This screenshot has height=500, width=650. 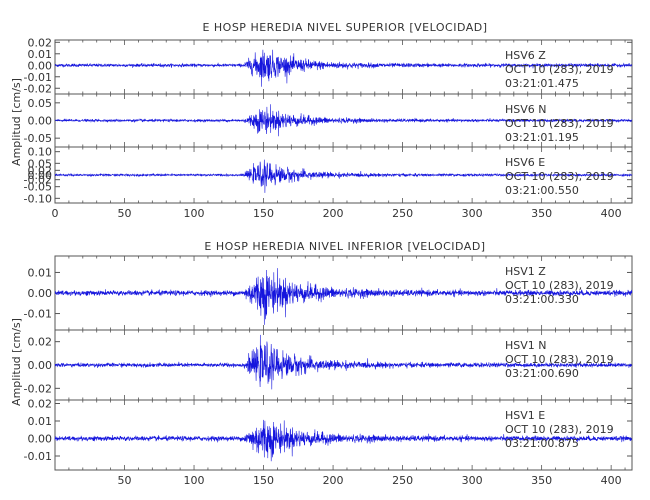 I want to click on figure-superior-ylabel: Amplitud [cm/s], so click(x=16, y=122).